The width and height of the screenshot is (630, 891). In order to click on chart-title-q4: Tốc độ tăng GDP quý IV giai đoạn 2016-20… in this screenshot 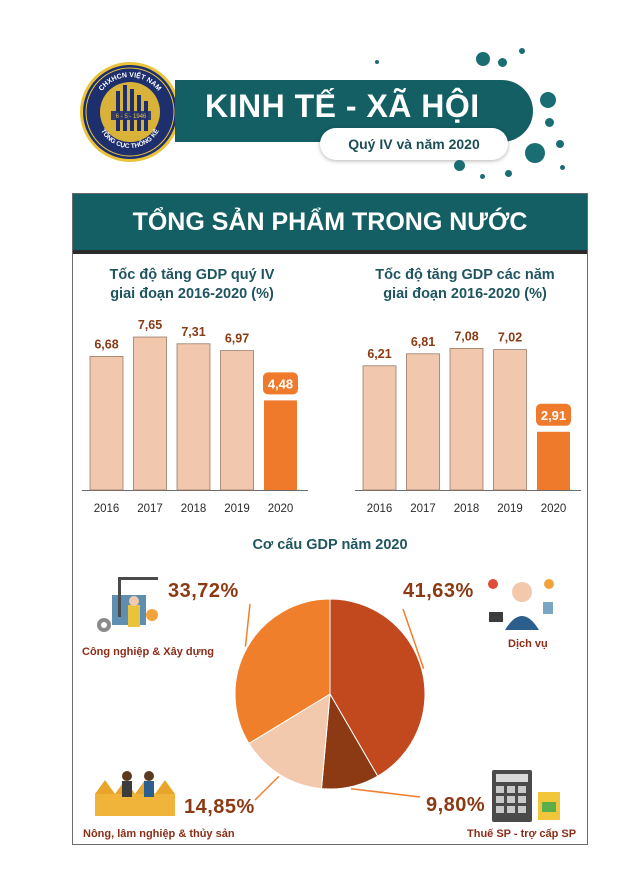, I will do `click(192, 285)`.